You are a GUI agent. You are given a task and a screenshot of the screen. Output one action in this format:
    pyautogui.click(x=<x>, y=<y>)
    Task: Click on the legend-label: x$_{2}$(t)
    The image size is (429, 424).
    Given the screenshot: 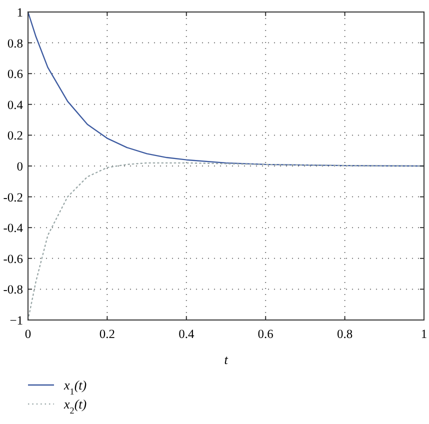 What is the action you would take?
    pyautogui.click(x=75, y=406)
    